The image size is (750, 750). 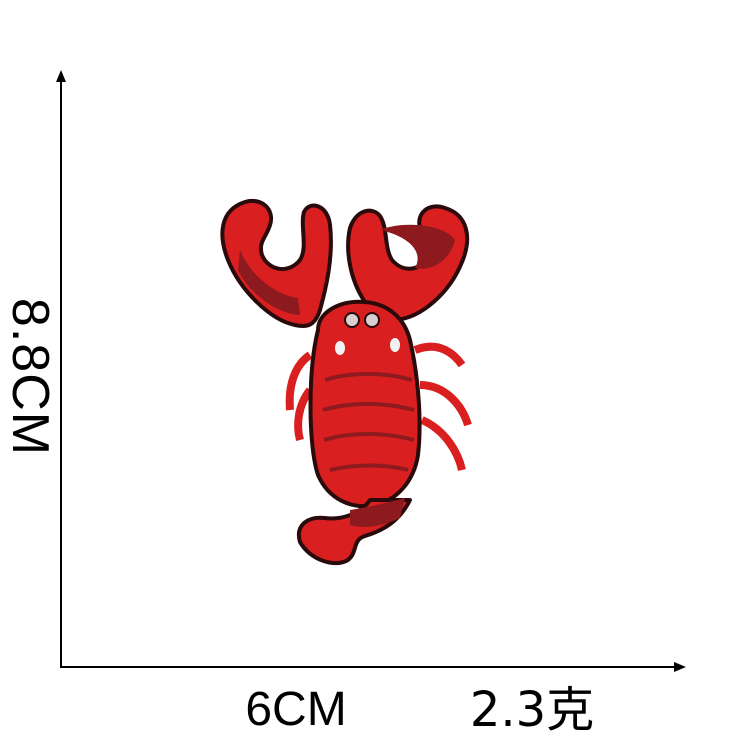 What do you see at coordinates (61, 76) in the screenshot?
I see `vertical-axis-arrow-icon` at bounding box center [61, 76].